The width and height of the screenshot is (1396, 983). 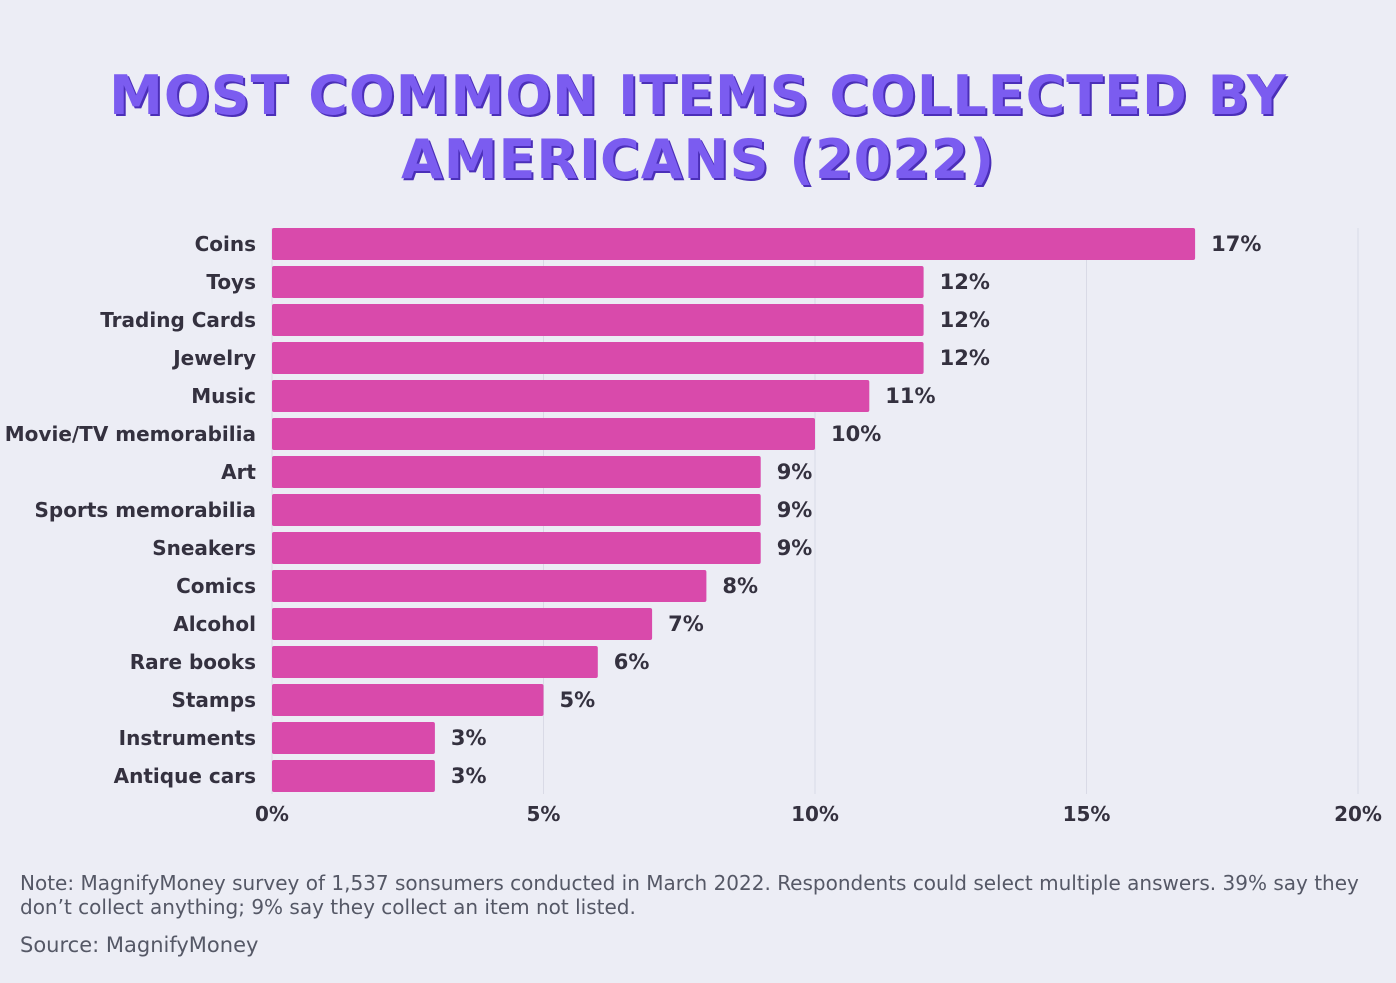 What do you see at coordinates (578, 700) in the screenshot?
I see `value-label: 5%` at bounding box center [578, 700].